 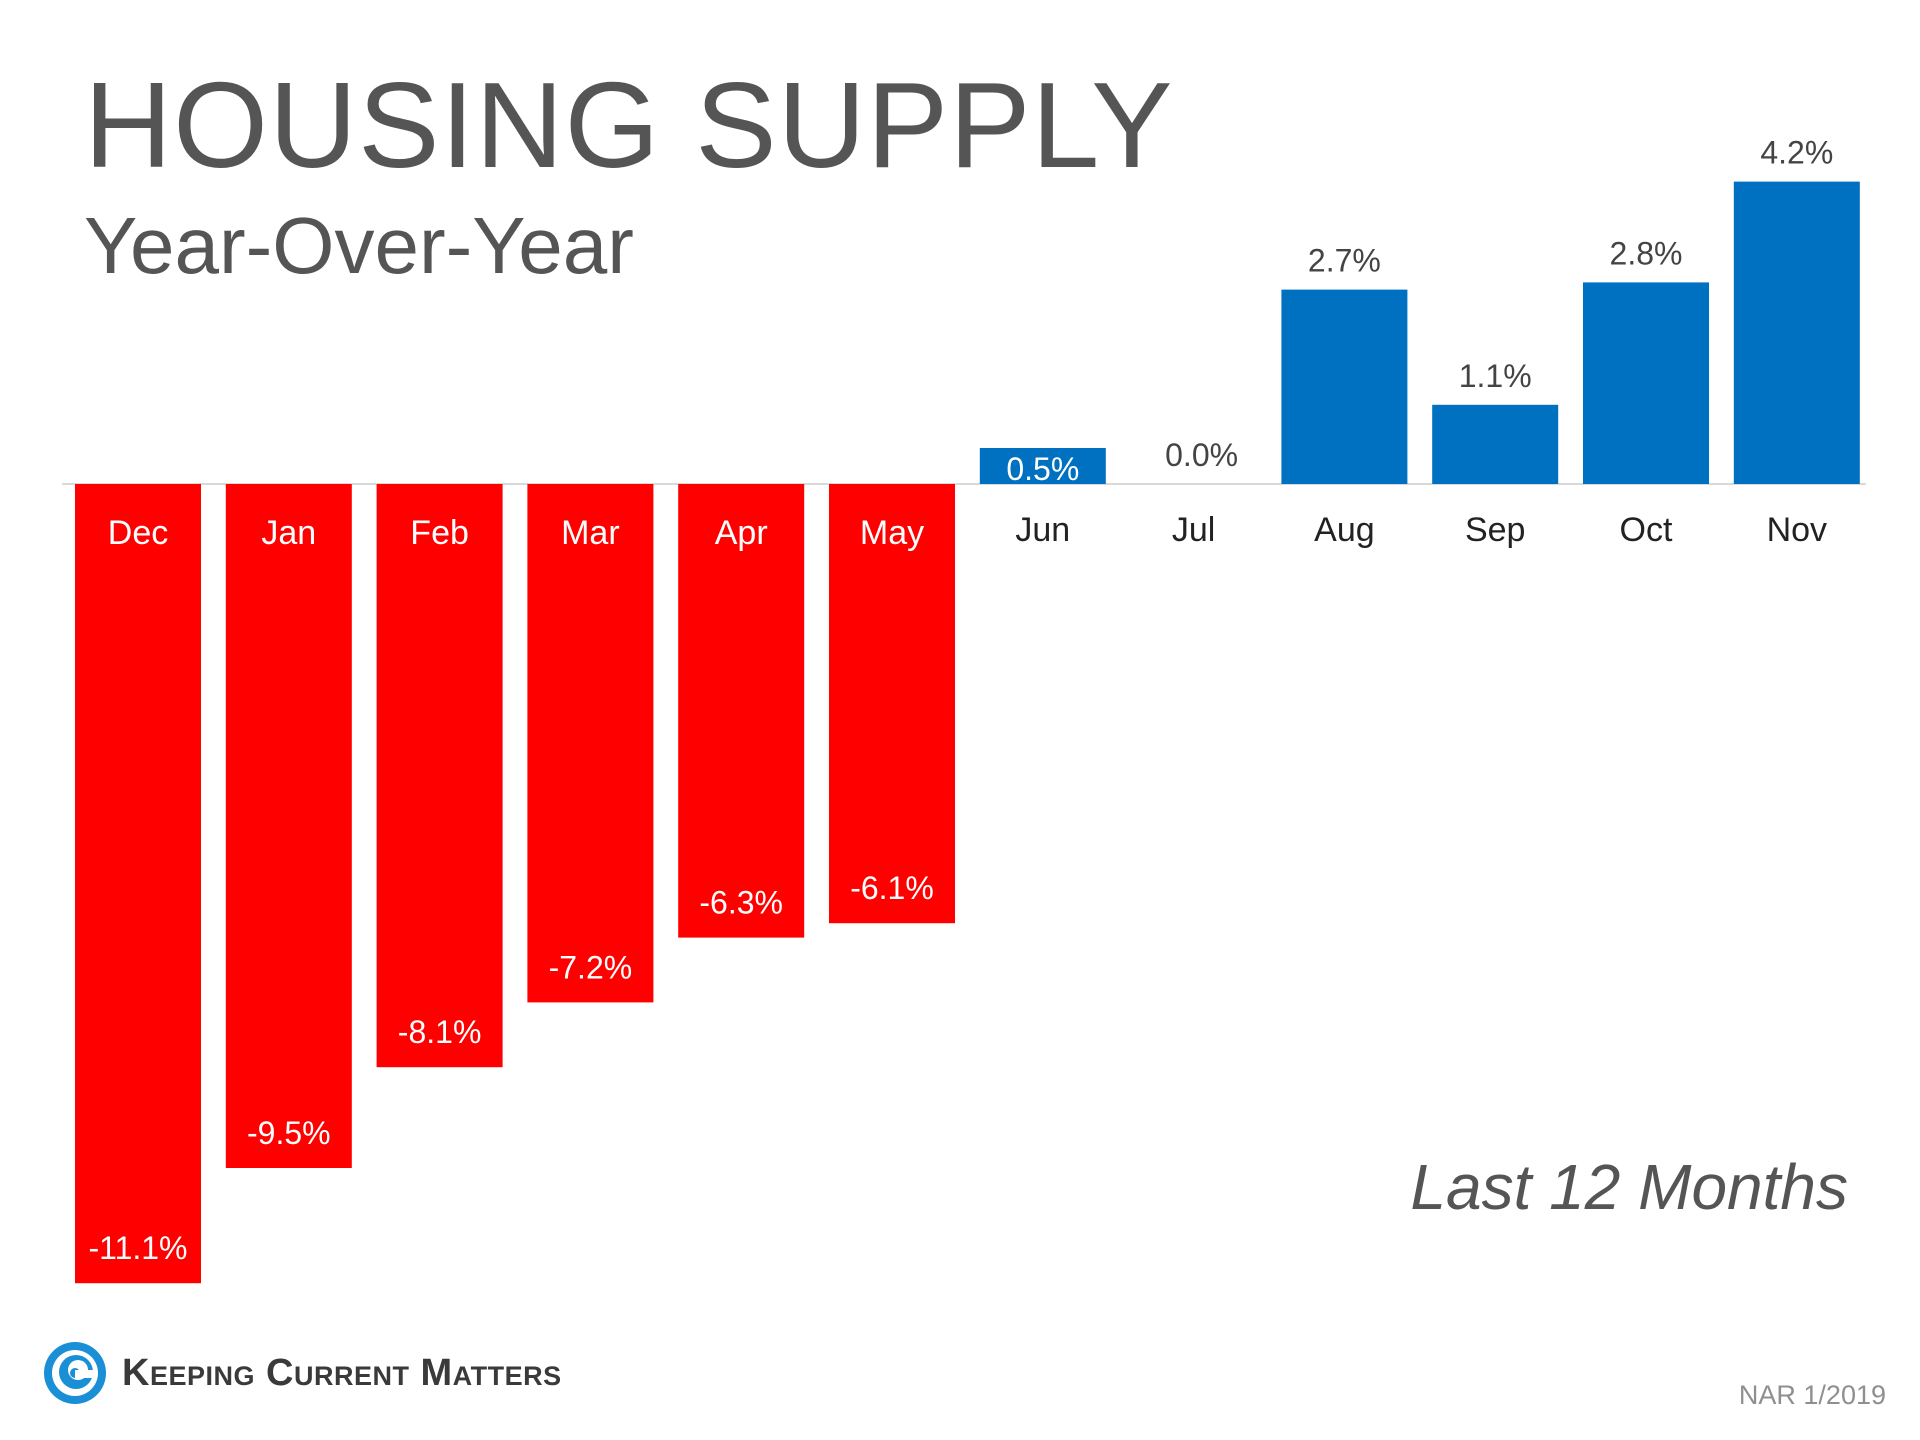 What do you see at coordinates (439, 533) in the screenshot?
I see `category-label: Feb` at bounding box center [439, 533].